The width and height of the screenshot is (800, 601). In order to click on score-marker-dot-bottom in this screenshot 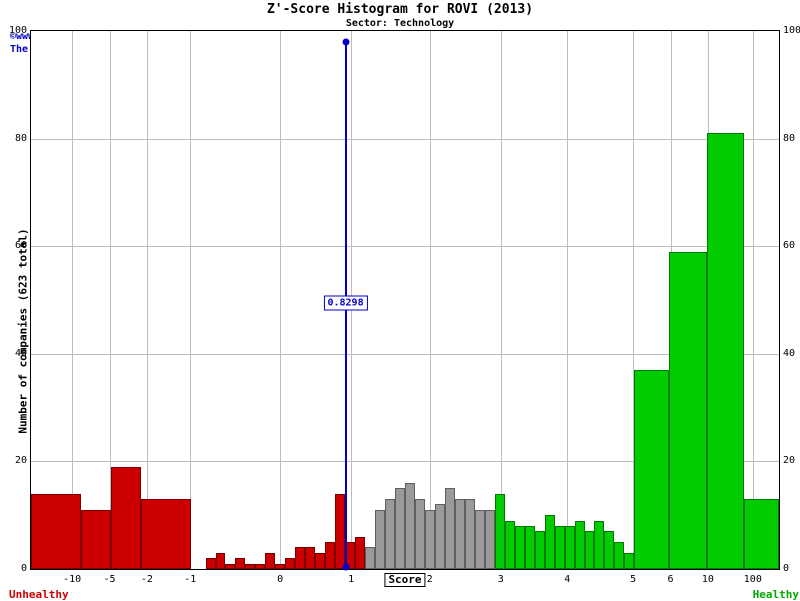, I will do `click(346, 567)`.